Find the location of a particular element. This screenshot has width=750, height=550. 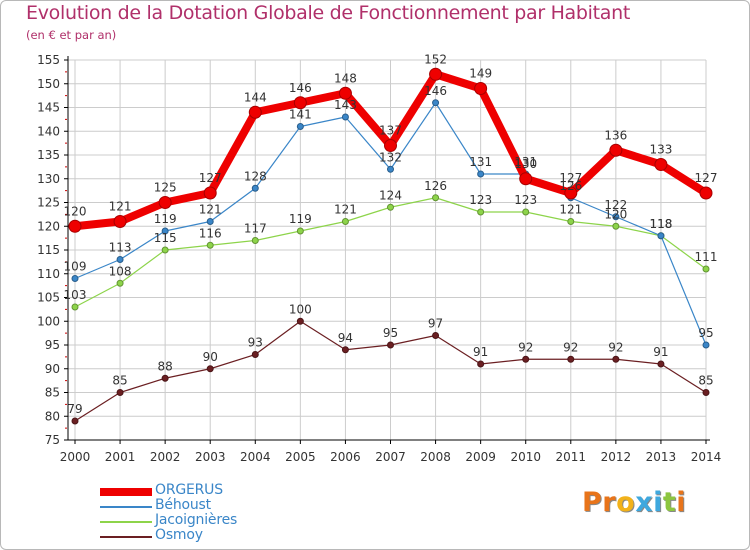

data-label-jacoignieres: 103 is located at coordinates (75, 295).